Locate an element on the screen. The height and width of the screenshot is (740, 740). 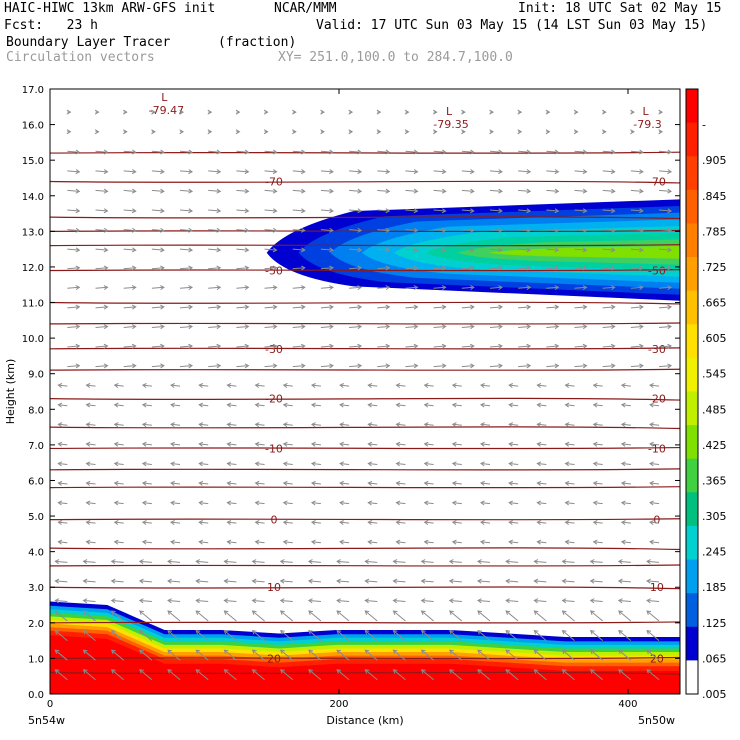
colorbar-label: .725 is located at coordinates (714, 267).